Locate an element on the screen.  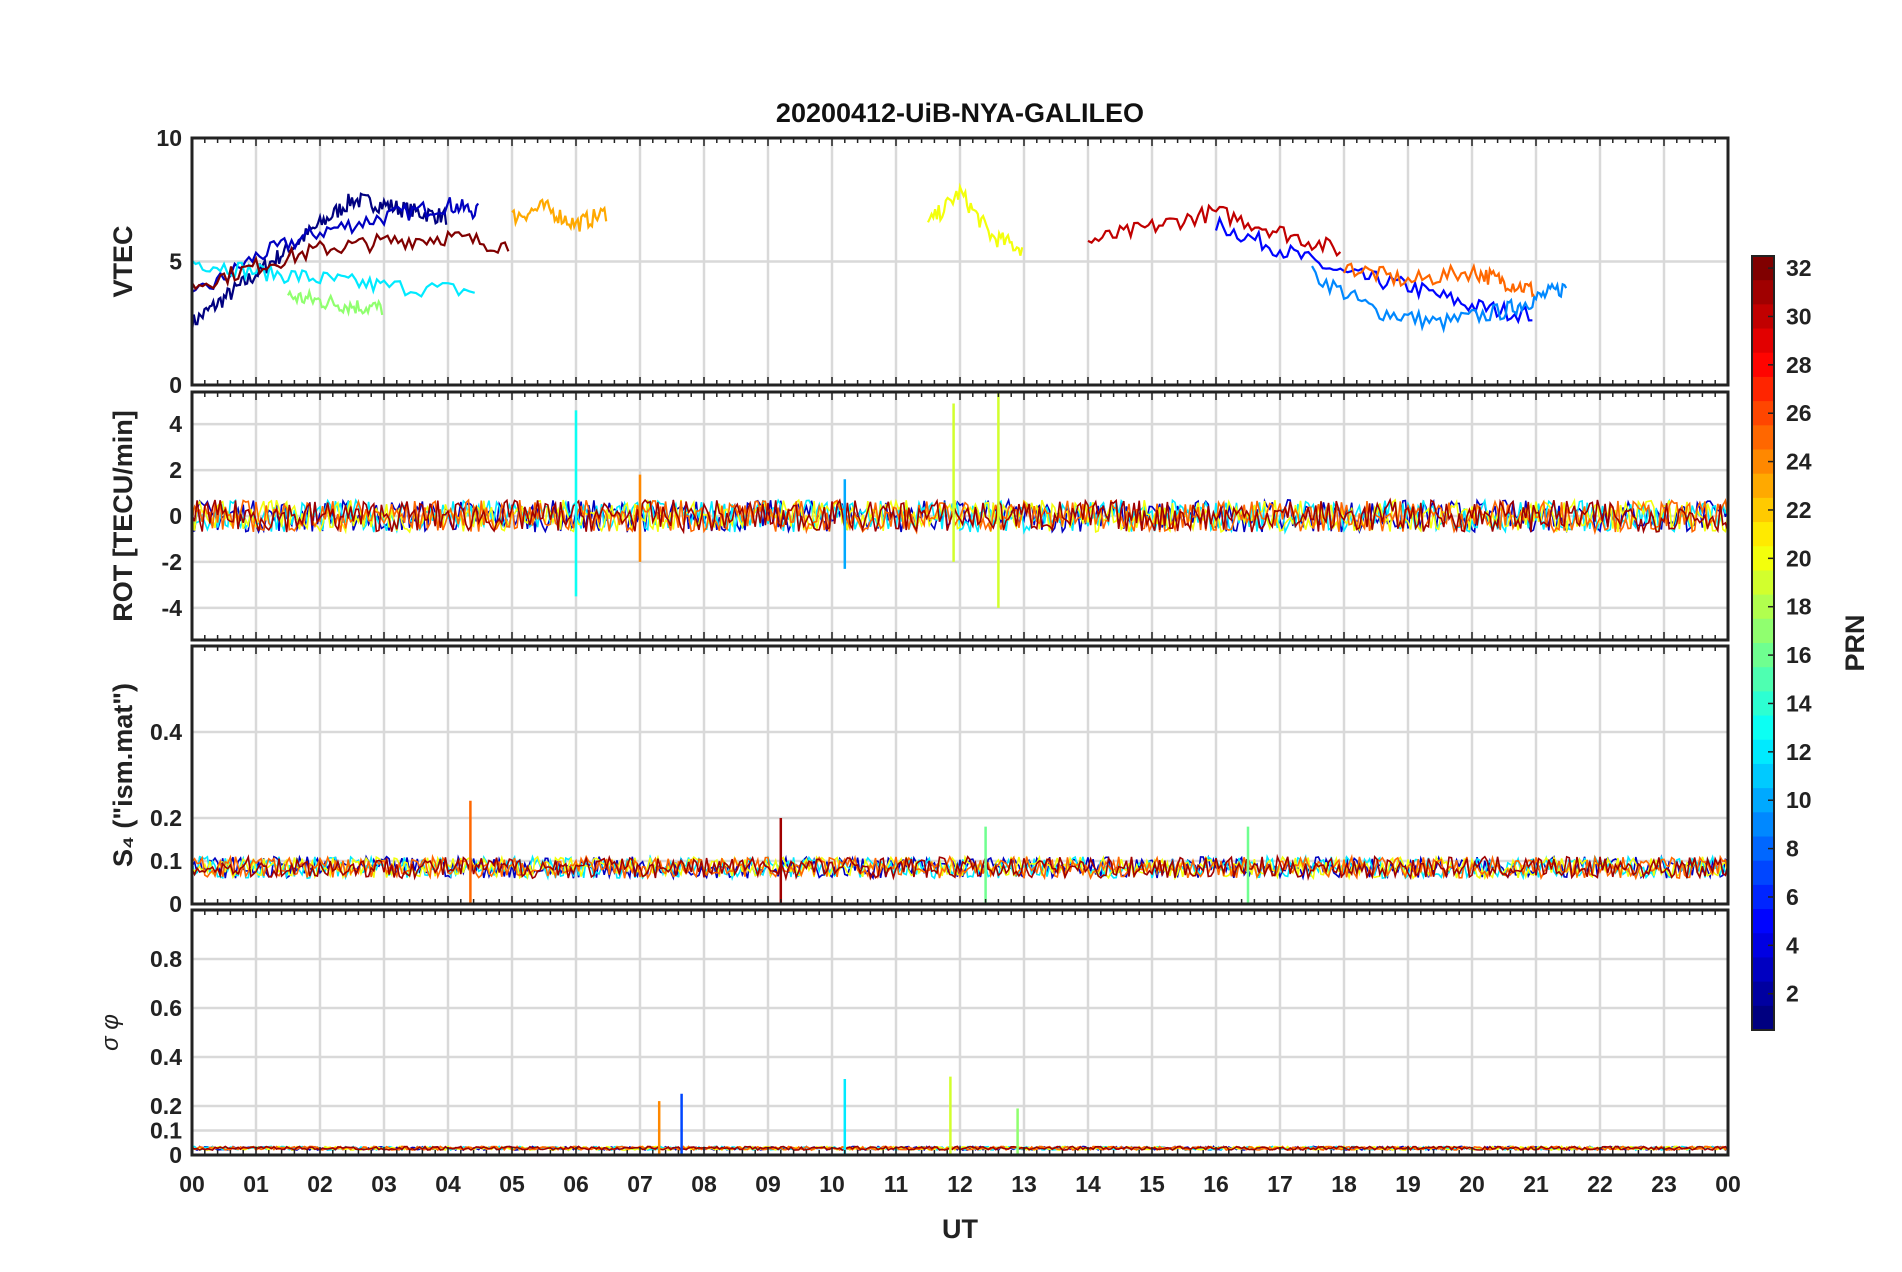
x-tick-label: 18 is located at coordinates (1344, 1184).